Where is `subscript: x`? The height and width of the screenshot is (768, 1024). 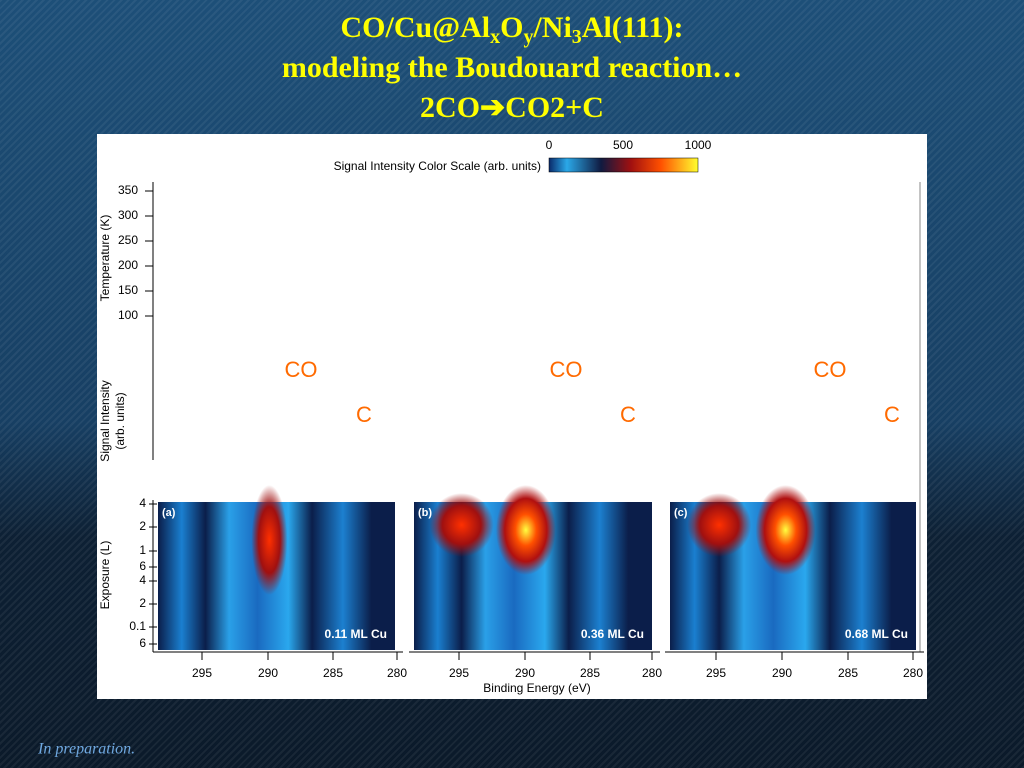
subscript: x is located at coordinates (495, 37).